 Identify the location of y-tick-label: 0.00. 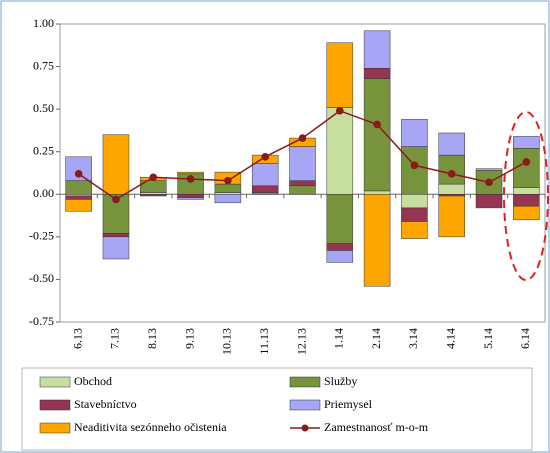
(43, 193).